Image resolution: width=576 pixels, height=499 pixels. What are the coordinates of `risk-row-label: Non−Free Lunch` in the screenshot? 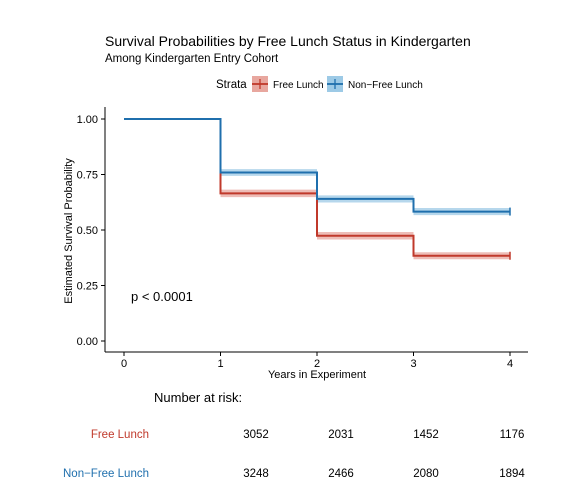 It's located at (106, 474).